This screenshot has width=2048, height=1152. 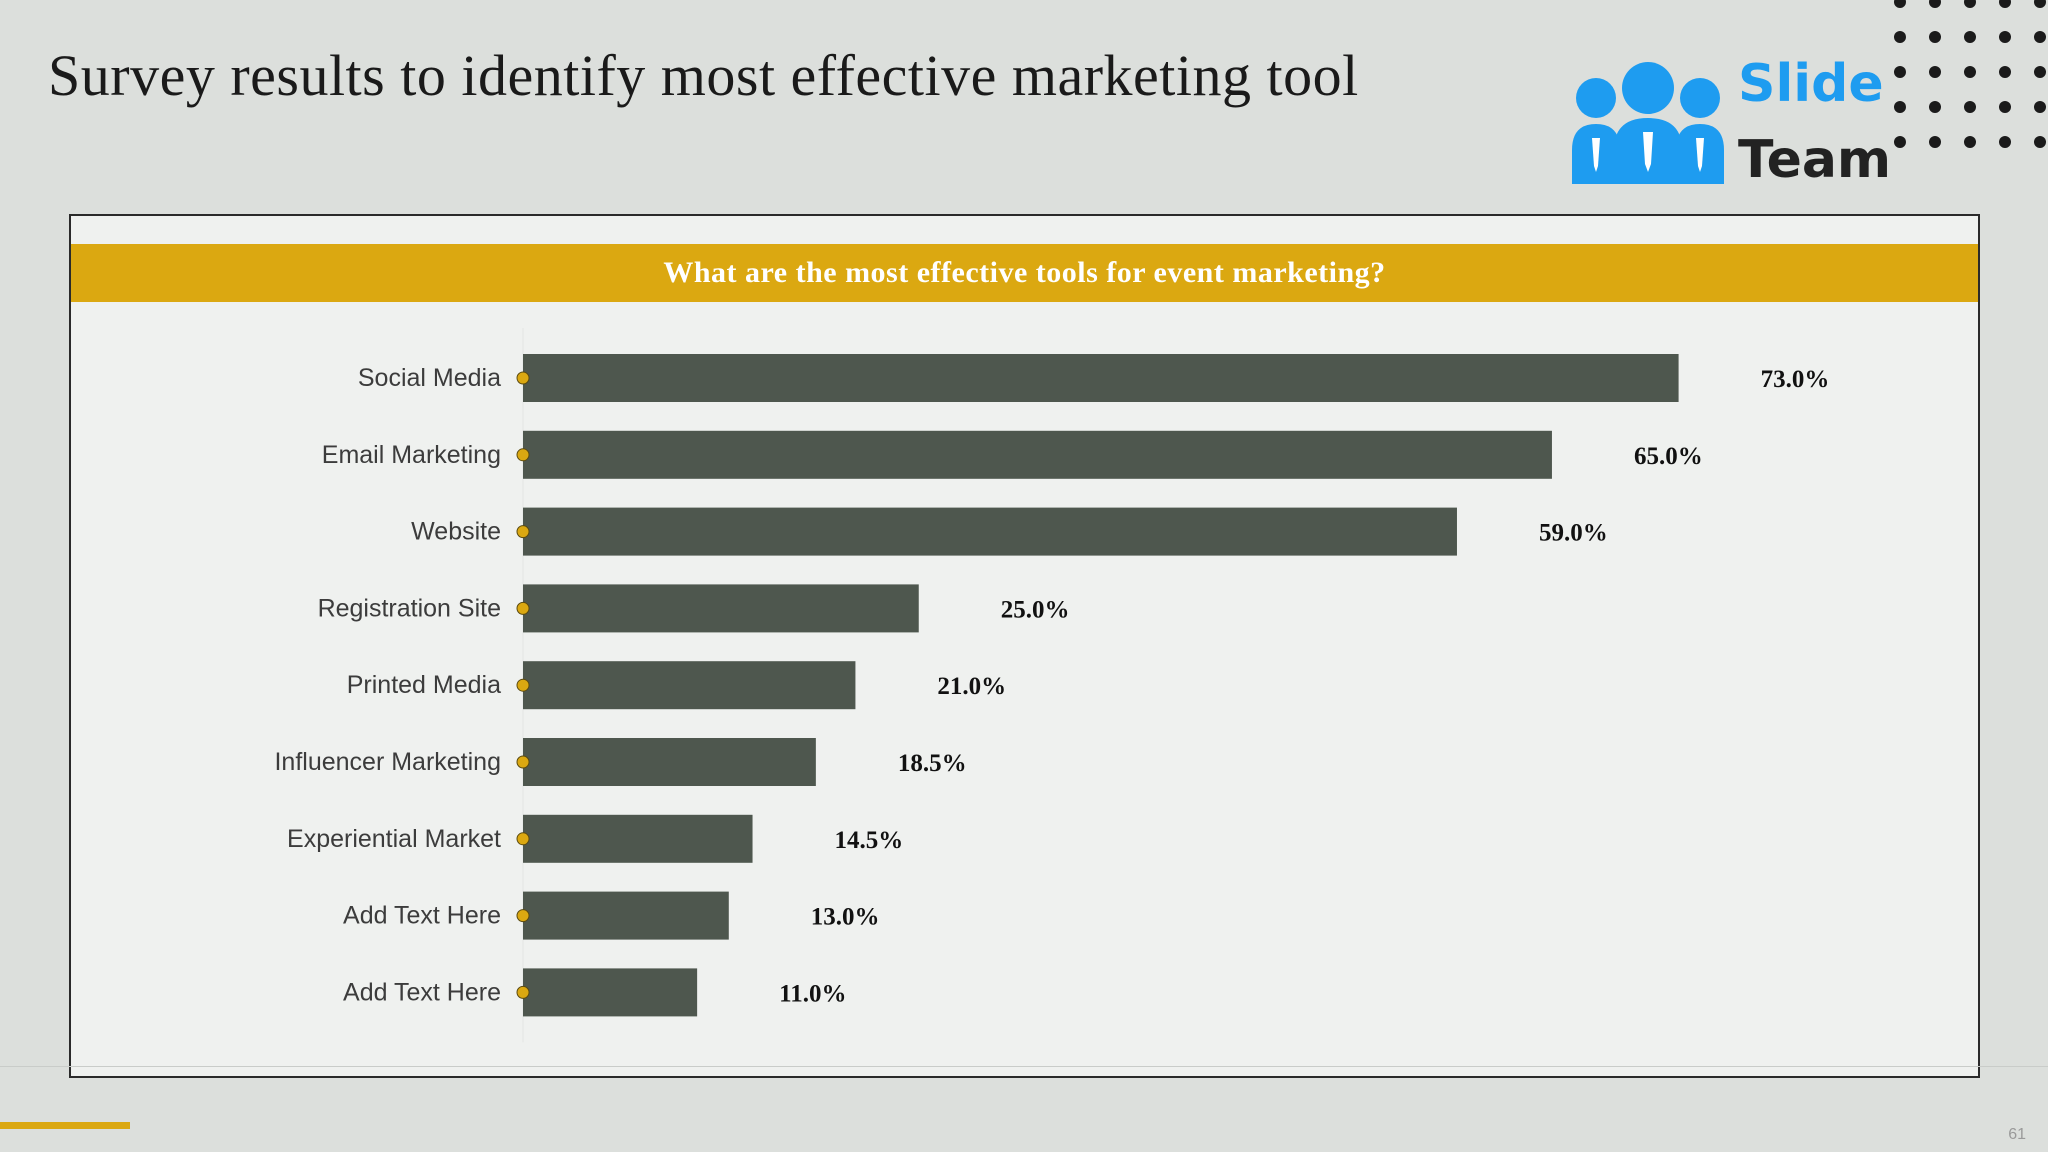 What do you see at coordinates (387, 762) in the screenshot?
I see `category-label: Influencer Marketing` at bounding box center [387, 762].